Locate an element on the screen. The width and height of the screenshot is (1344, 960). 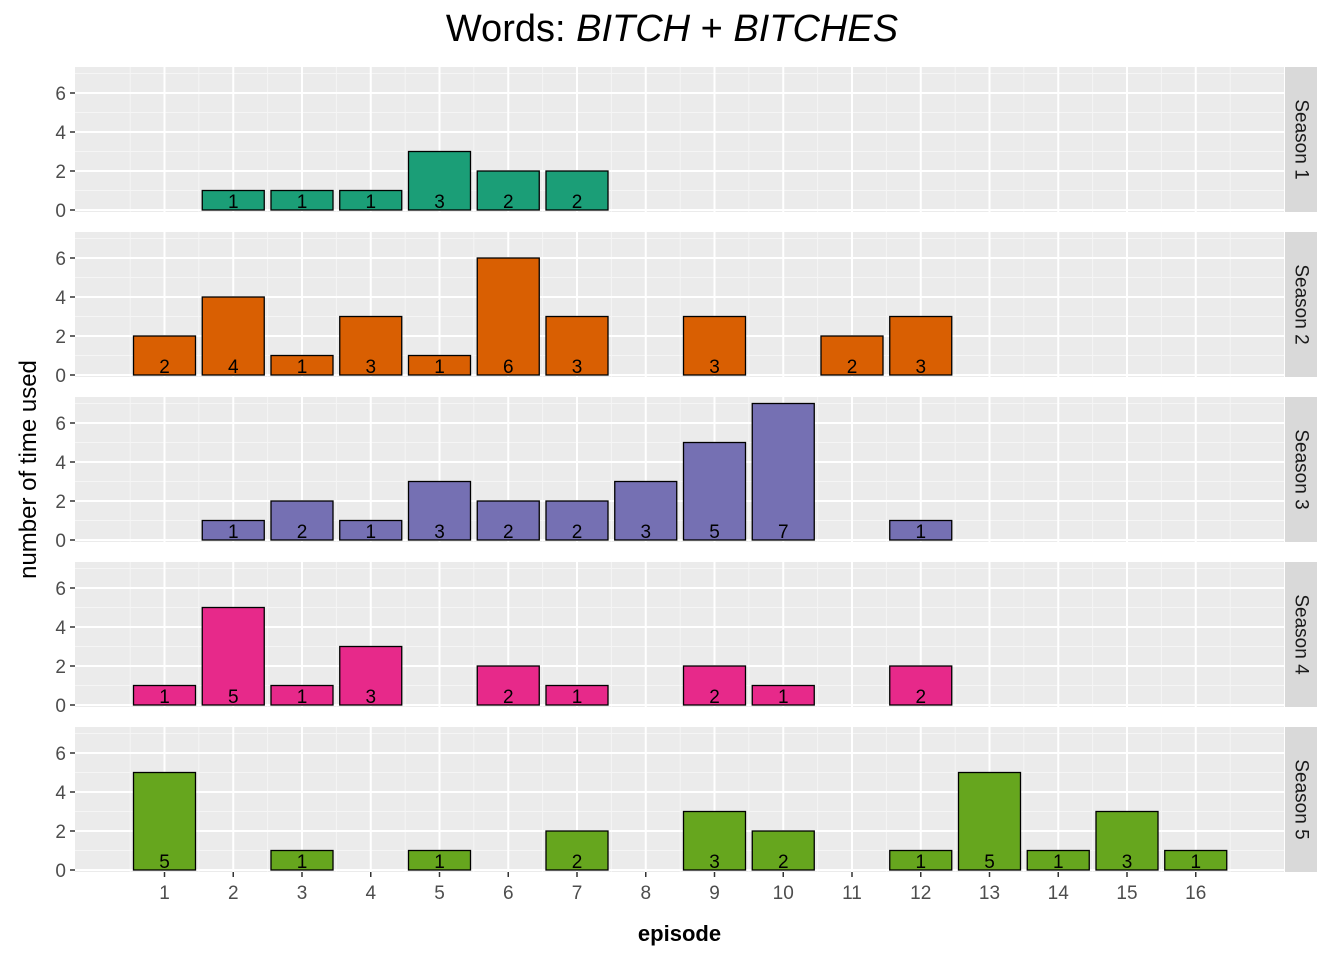
x-tick-label: 13 is located at coordinates (989, 893).